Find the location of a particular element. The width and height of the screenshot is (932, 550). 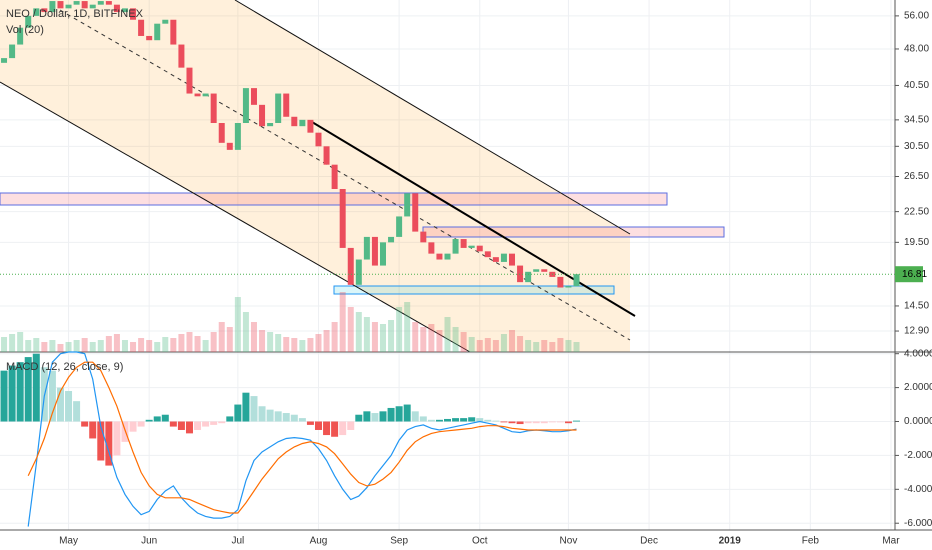

y-tick-label: 0.0000 is located at coordinates (918, 421).